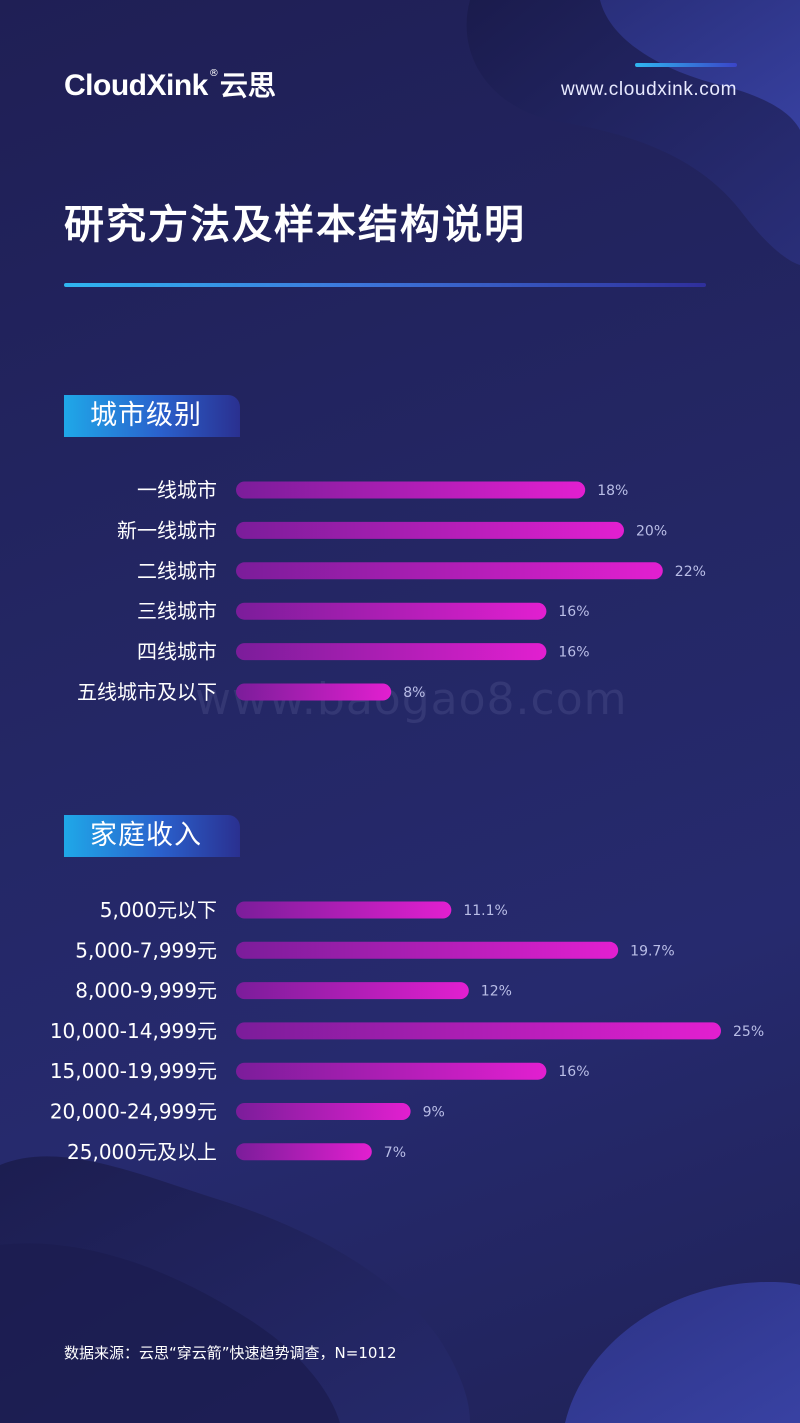 This screenshot has height=1423, width=800. What do you see at coordinates (434, 1113) in the screenshot?
I see `income-value-label: 9%` at bounding box center [434, 1113].